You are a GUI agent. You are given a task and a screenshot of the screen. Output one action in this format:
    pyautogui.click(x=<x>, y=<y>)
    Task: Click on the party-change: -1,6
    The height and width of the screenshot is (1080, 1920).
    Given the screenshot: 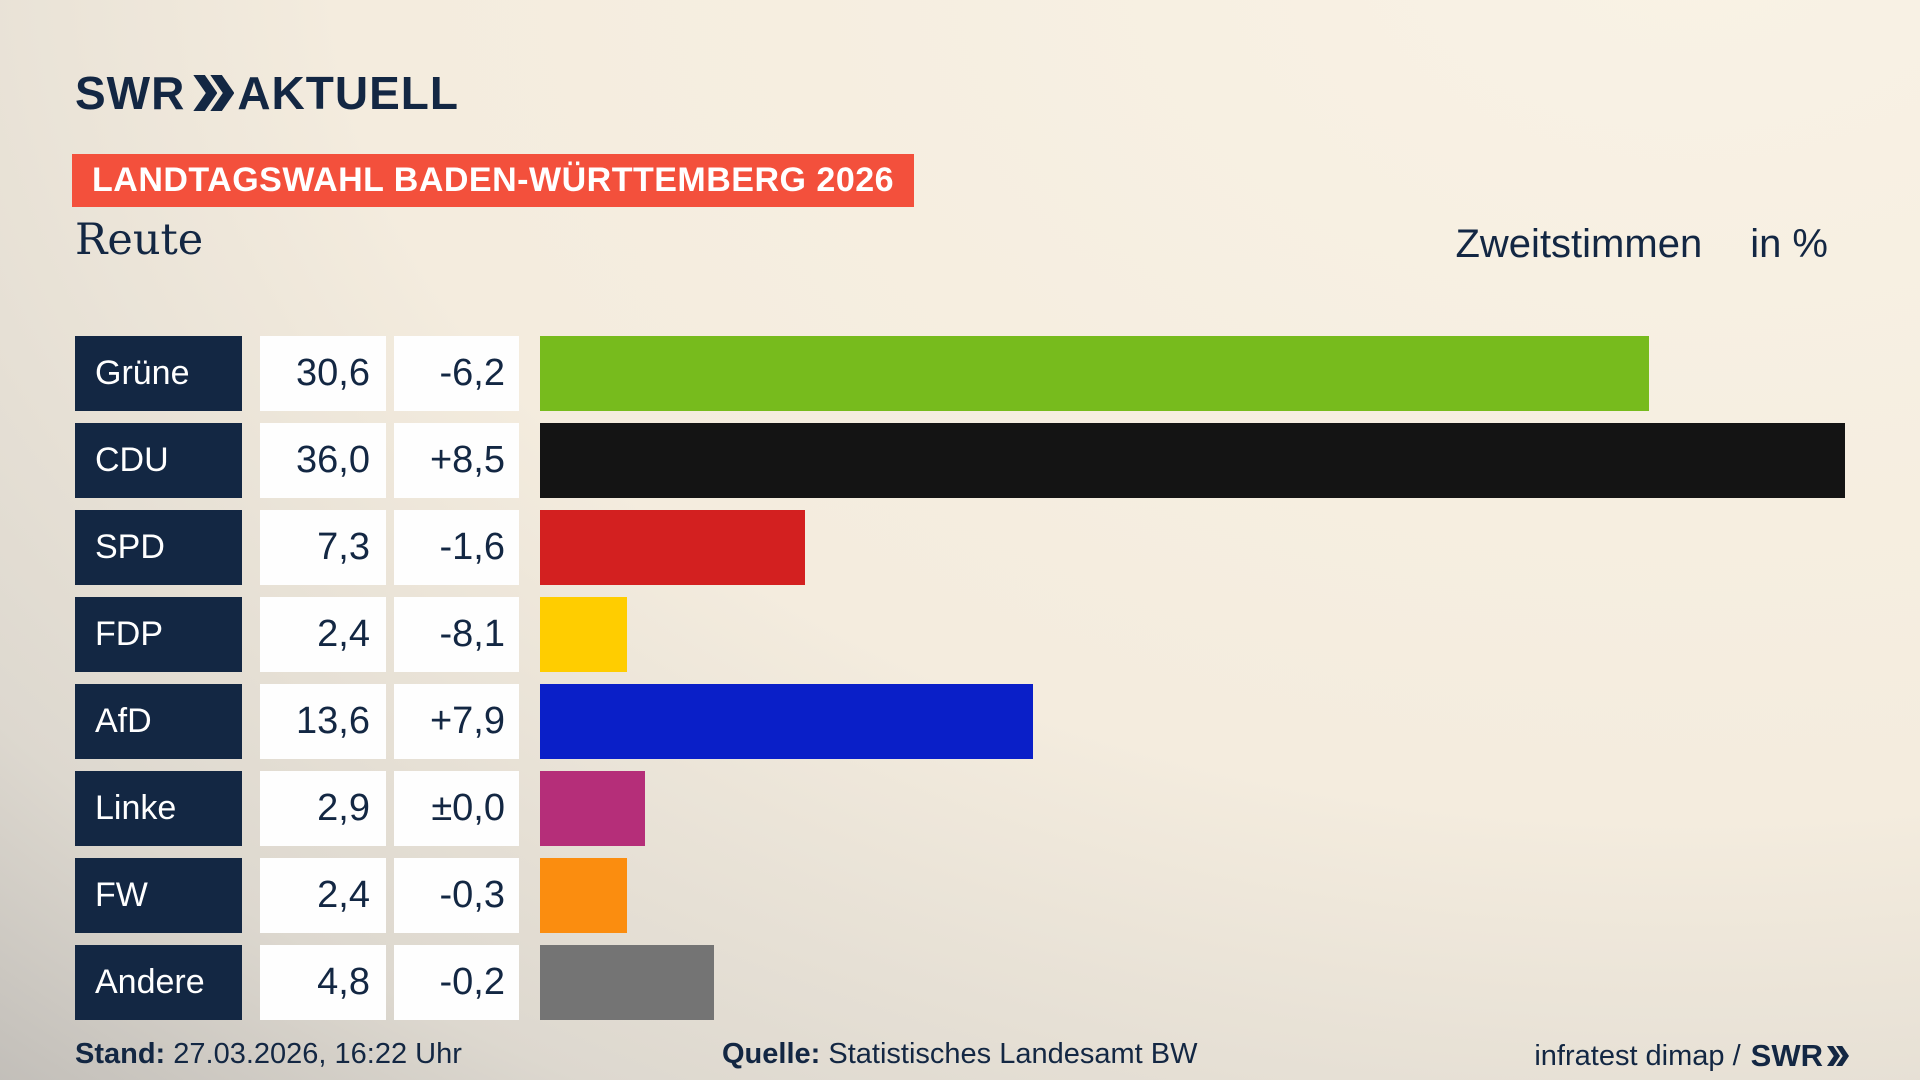 What is the action you would take?
    pyautogui.click(x=456, y=547)
    